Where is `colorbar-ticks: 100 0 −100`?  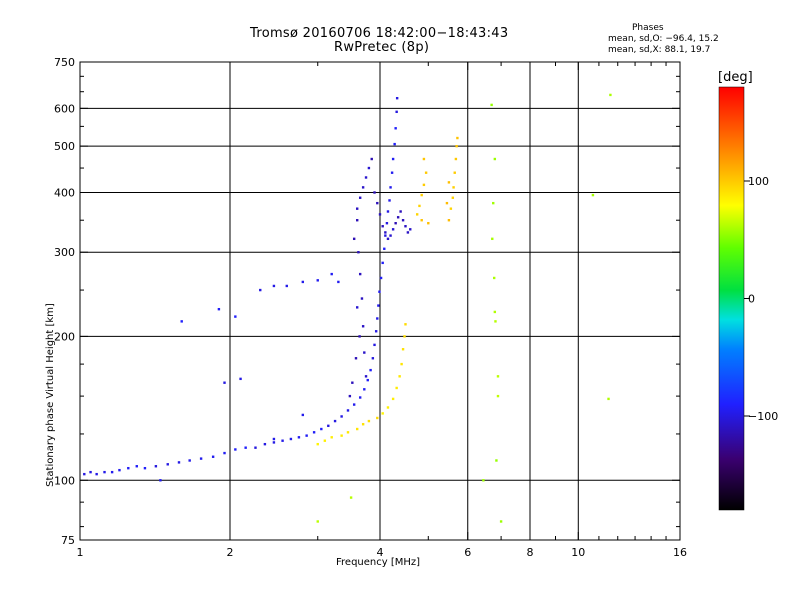
colorbar-ticks: 100 0 −100 is located at coordinates (761, 299).